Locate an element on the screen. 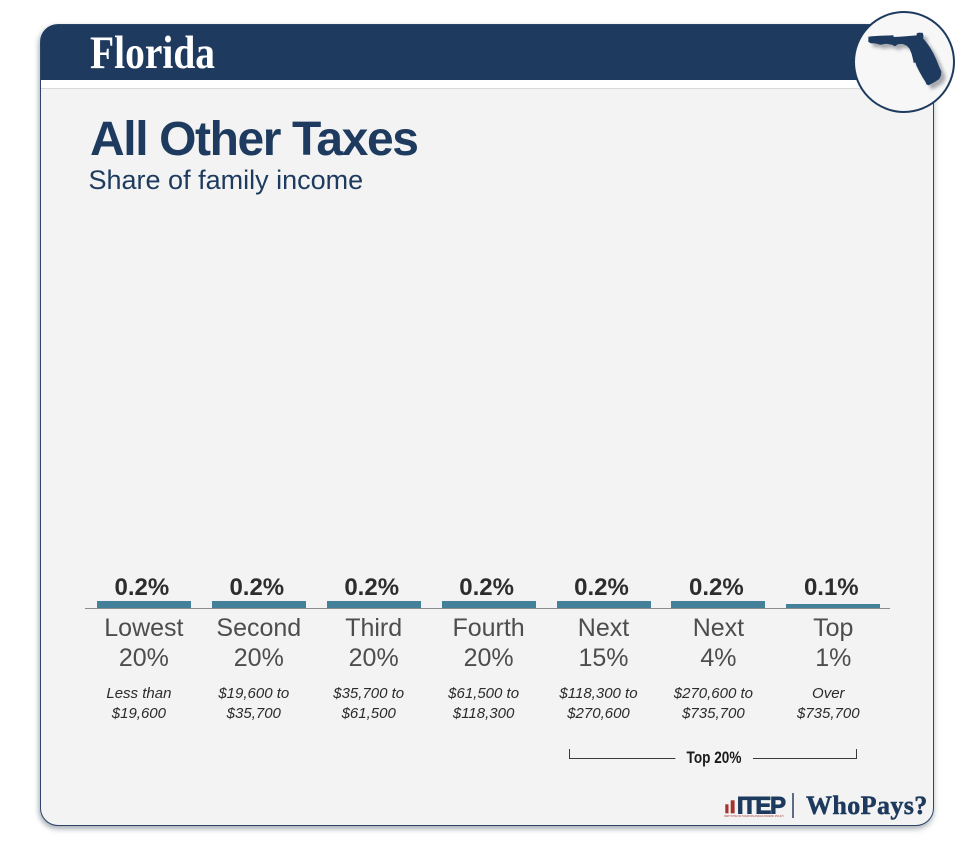 The image size is (975, 858). svg-text: ITEP is located at coordinates (761, 804).